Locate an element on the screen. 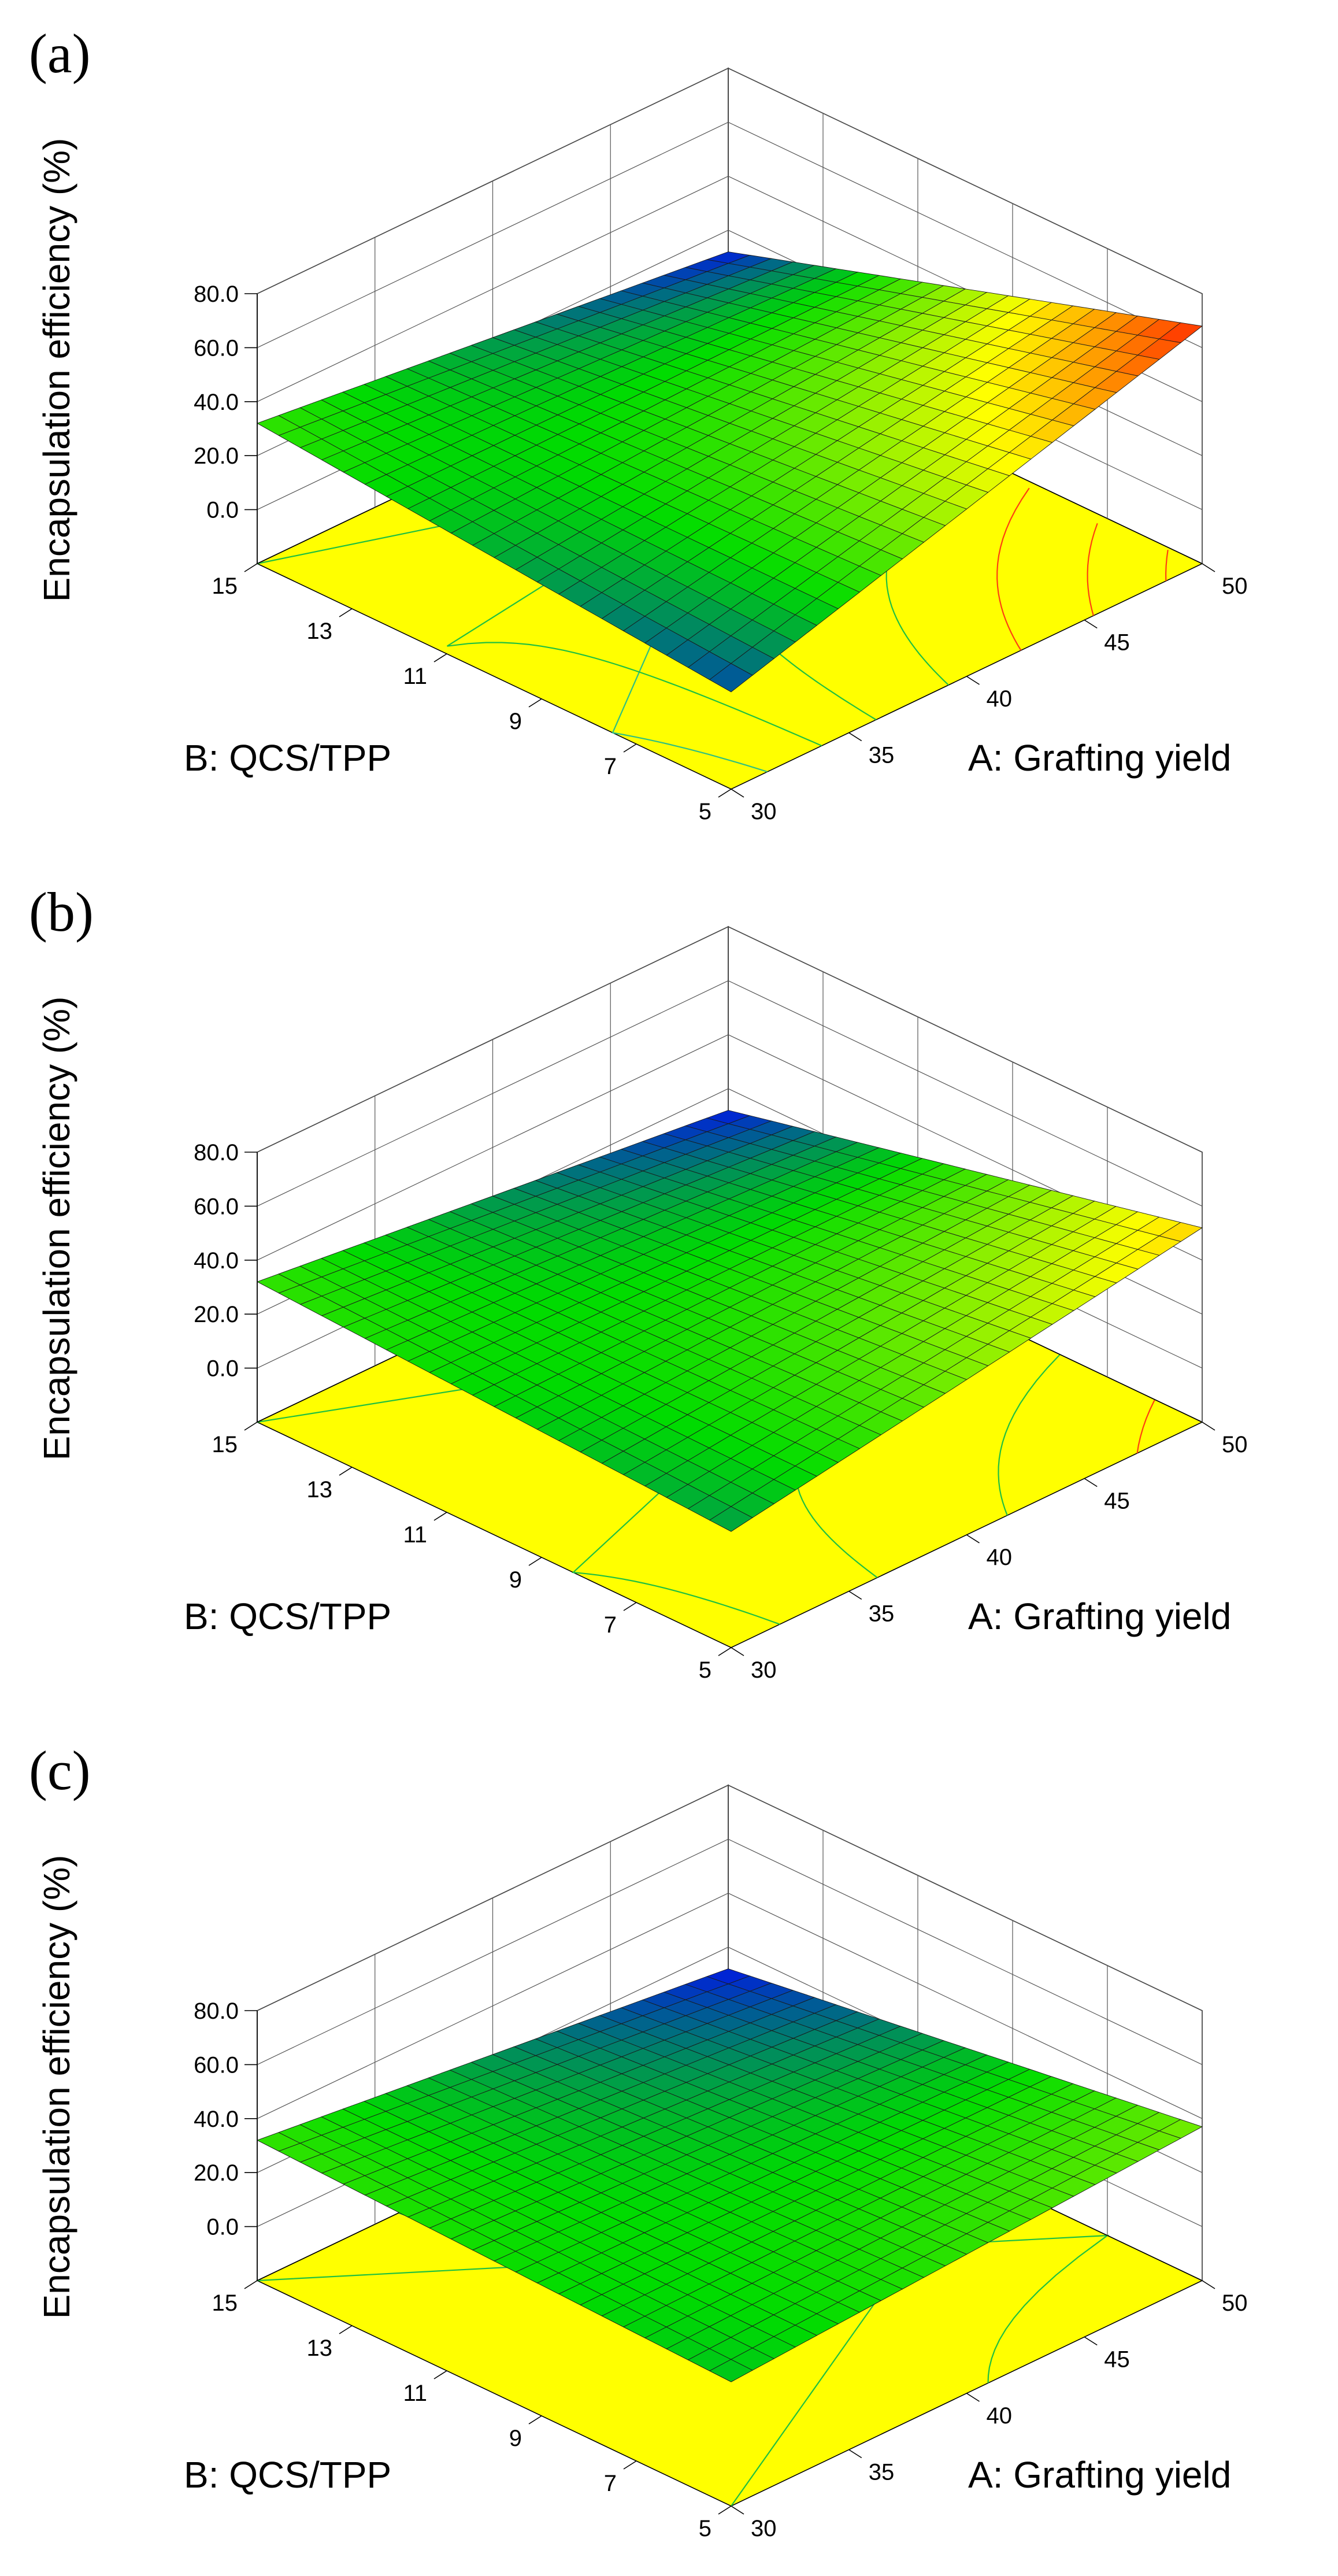 The width and height of the screenshot is (1338, 2576). panel-letter: (c) is located at coordinates (60, 1770).